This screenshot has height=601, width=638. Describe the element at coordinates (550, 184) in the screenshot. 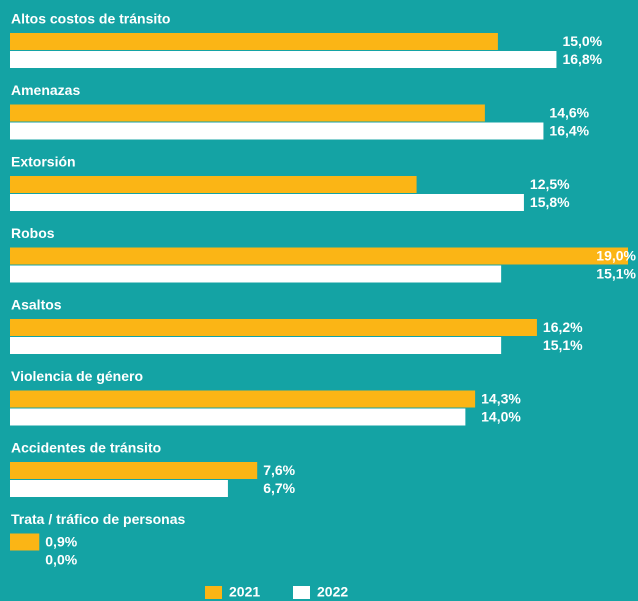

I see `value-label: 12,5%` at that location.